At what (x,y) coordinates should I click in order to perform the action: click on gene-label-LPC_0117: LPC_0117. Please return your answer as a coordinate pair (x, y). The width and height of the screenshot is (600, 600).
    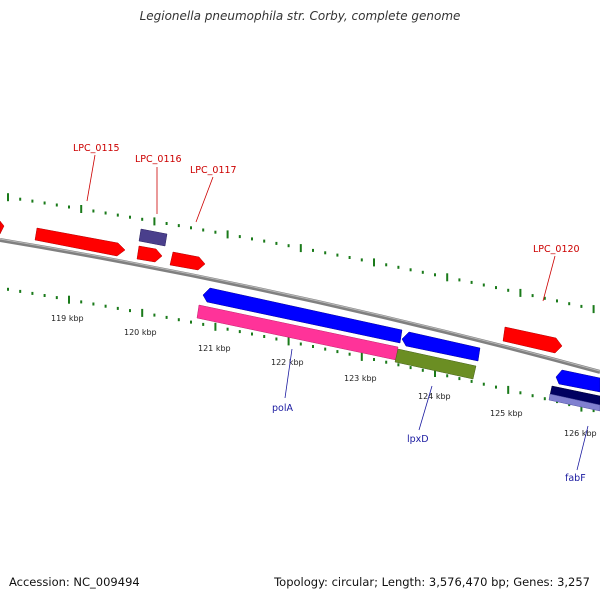
    Looking at the image, I should click on (213, 170).